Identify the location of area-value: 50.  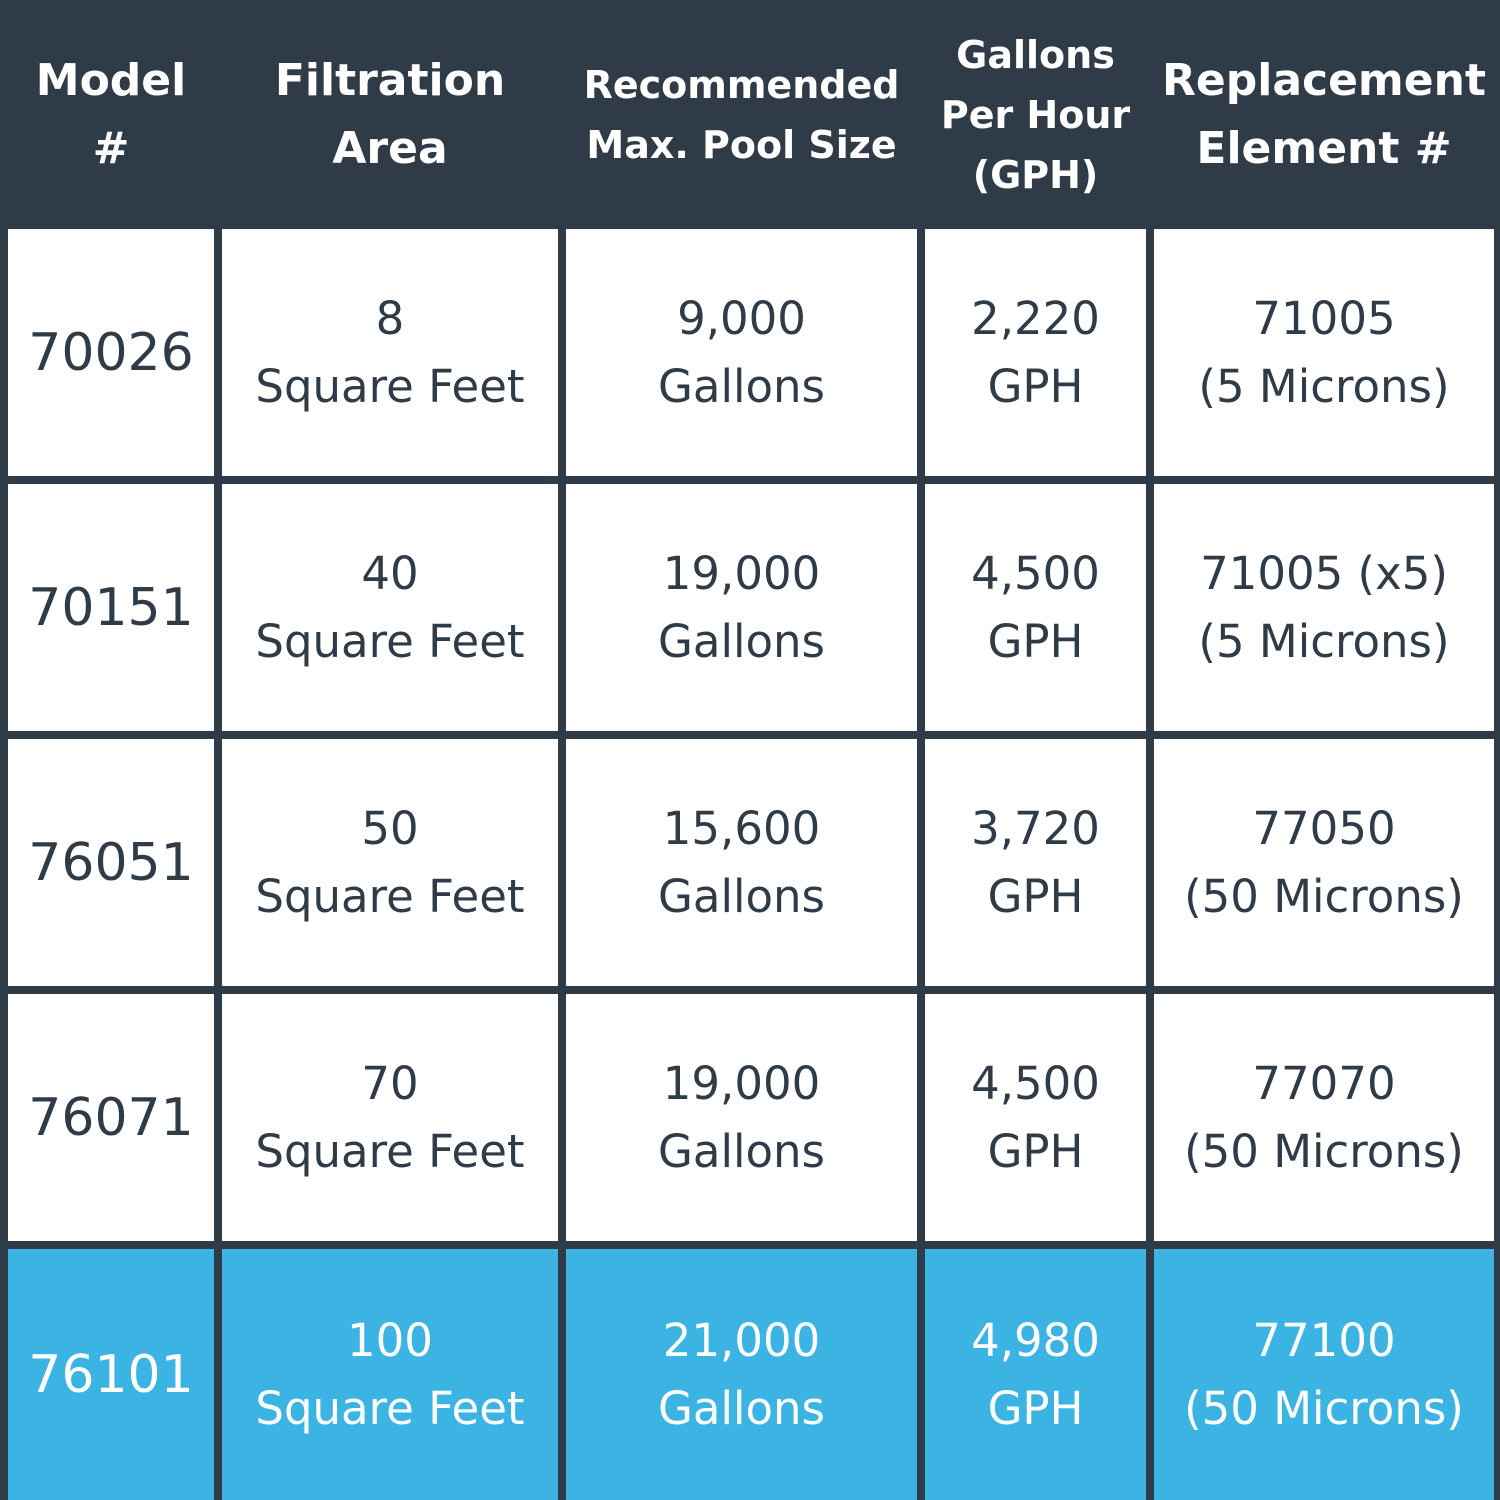
(390, 828).